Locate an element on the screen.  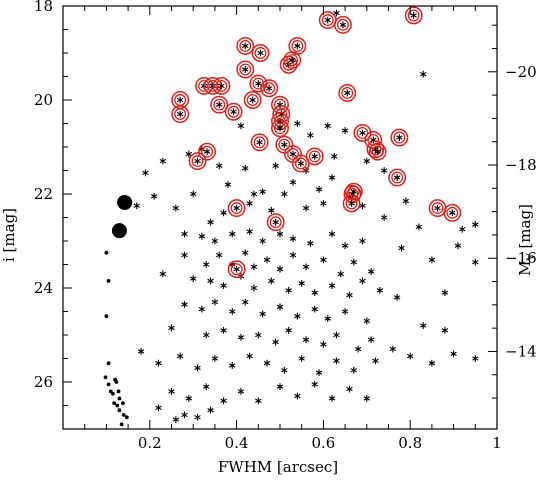
x-tick-label: 0.2 is located at coordinates (150, 443).